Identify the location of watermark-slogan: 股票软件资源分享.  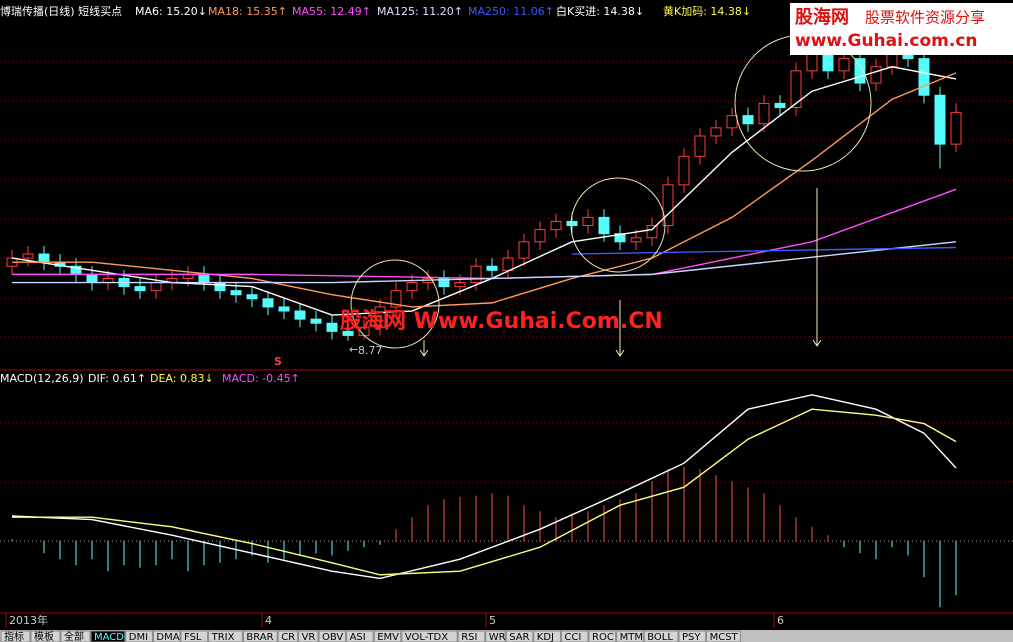
(925, 18).